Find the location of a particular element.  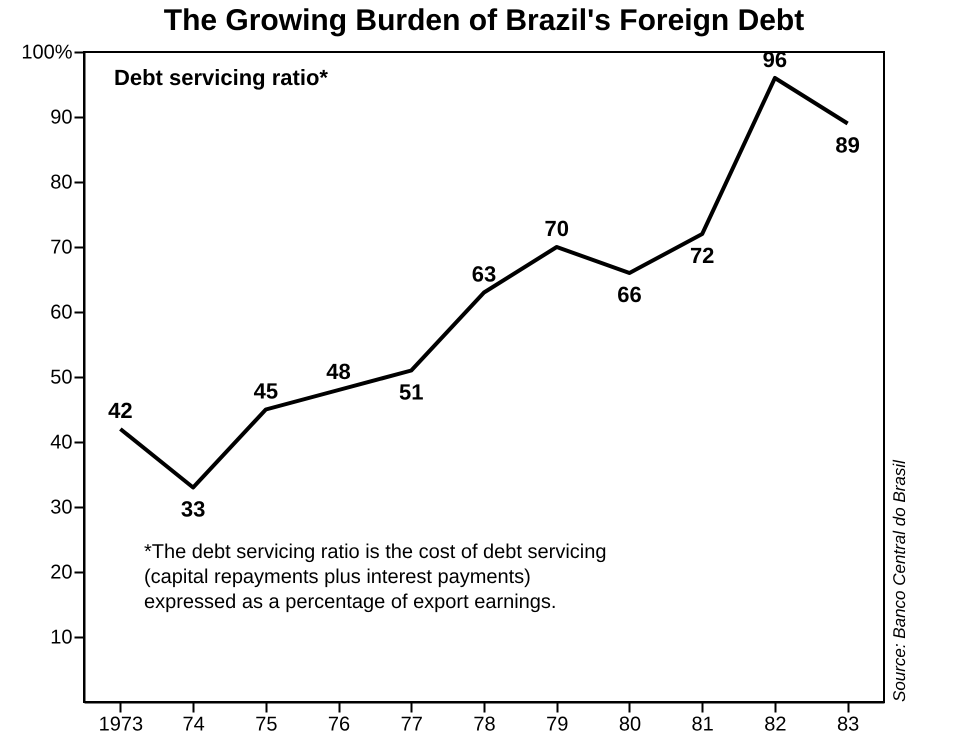

data-label: 33 is located at coordinates (193, 509).